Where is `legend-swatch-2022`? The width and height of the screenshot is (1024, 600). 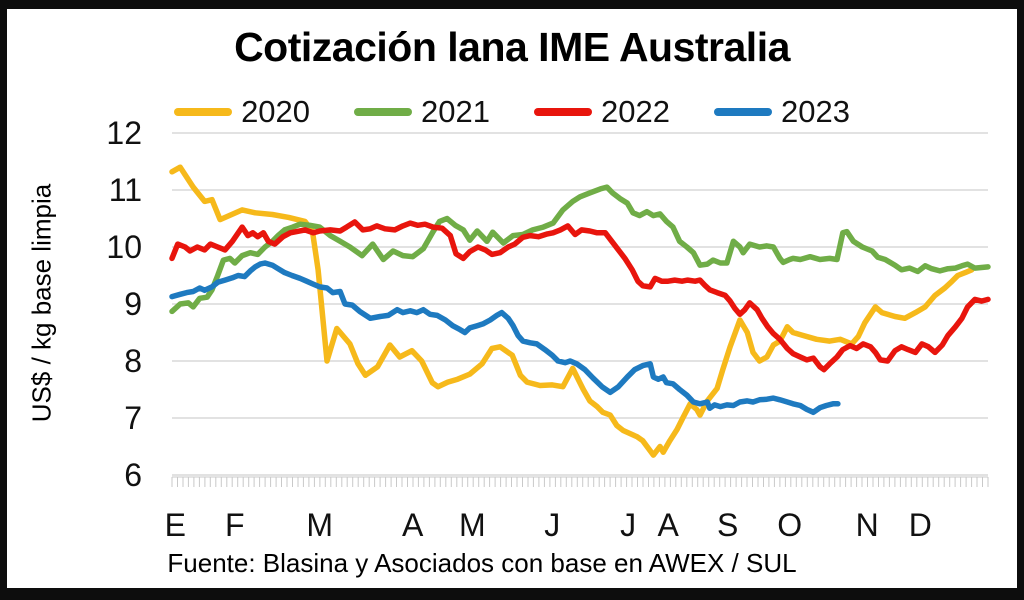 legend-swatch-2022 is located at coordinates (563, 112).